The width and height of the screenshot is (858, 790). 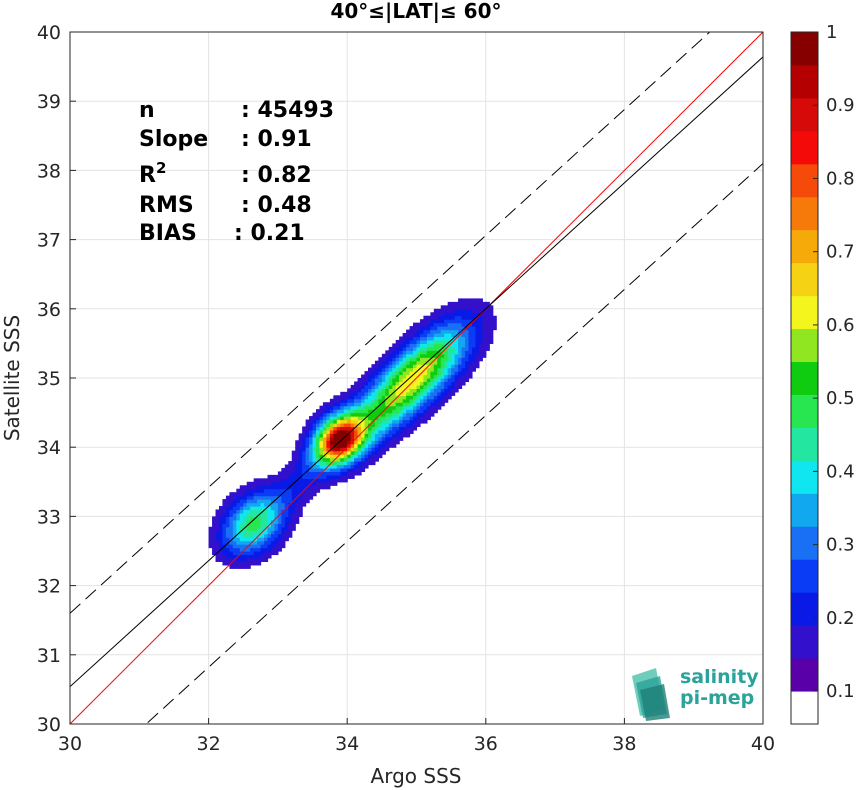 I want to click on y-tick-label: 40, so click(x=49, y=33).